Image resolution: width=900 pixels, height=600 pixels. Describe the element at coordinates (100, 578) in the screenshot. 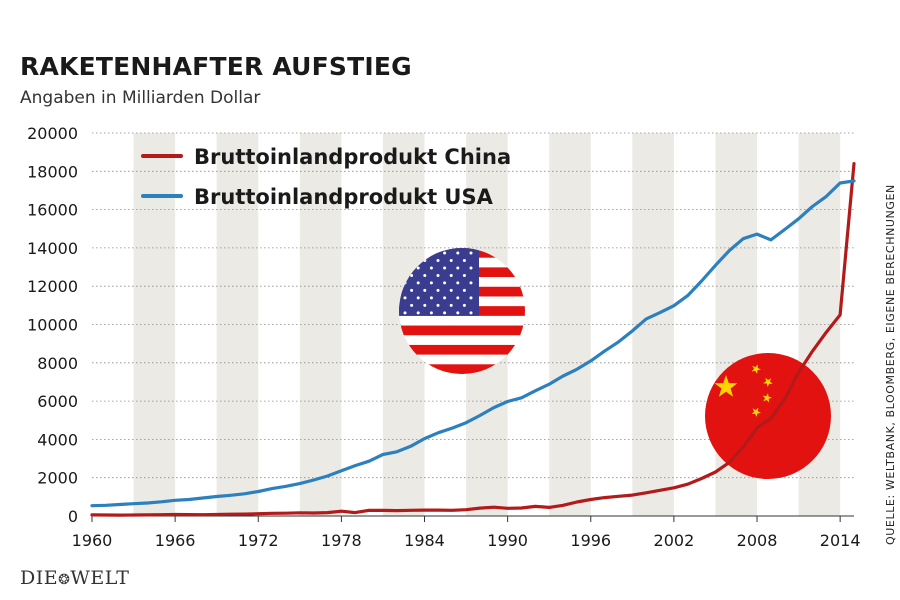

I see `logo-right-text: WELT` at that location.